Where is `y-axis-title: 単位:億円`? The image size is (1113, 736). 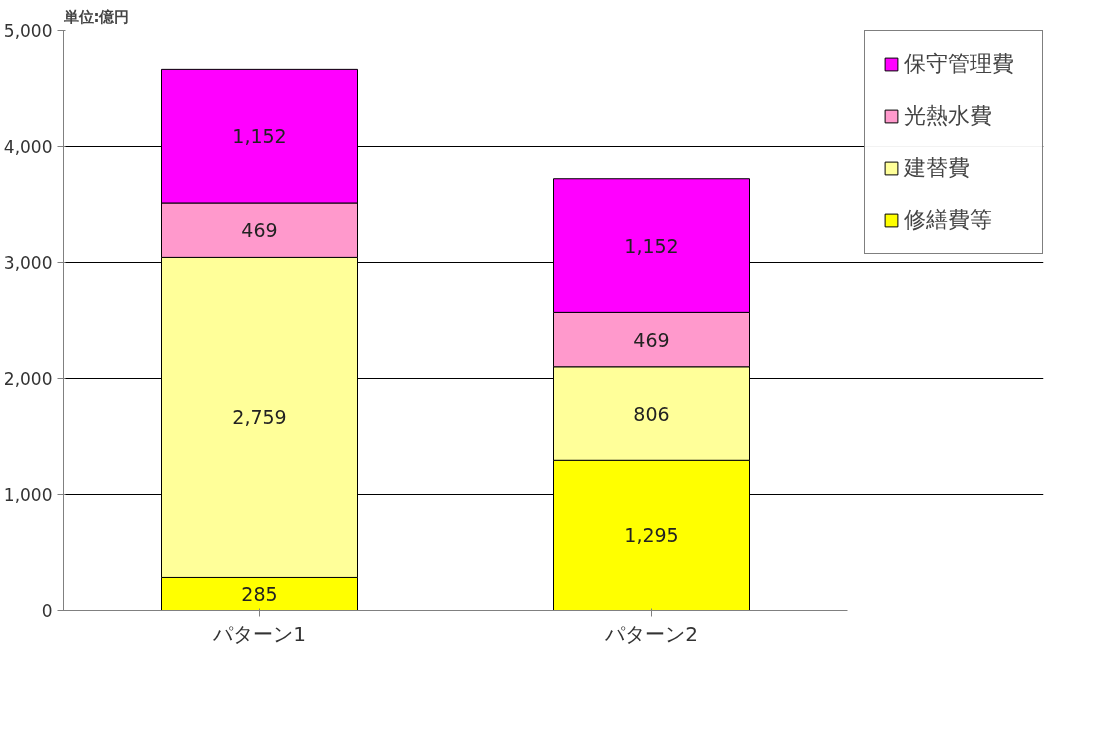 y-axis-title: 単位:億円 is located at coordinates (96, 16).